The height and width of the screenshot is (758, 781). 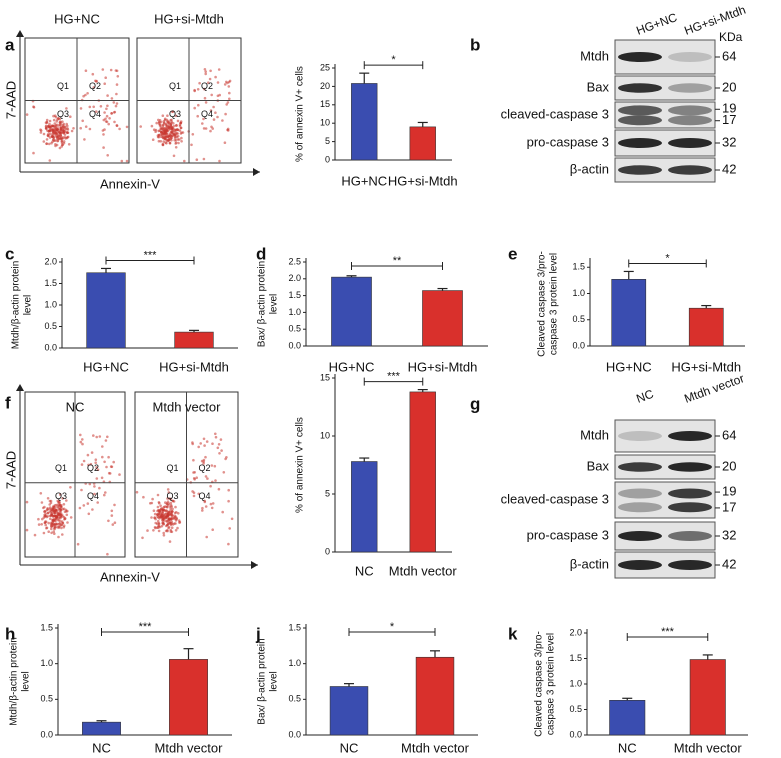 I want to click on lane-label: NC, so click(x=644, y=396).